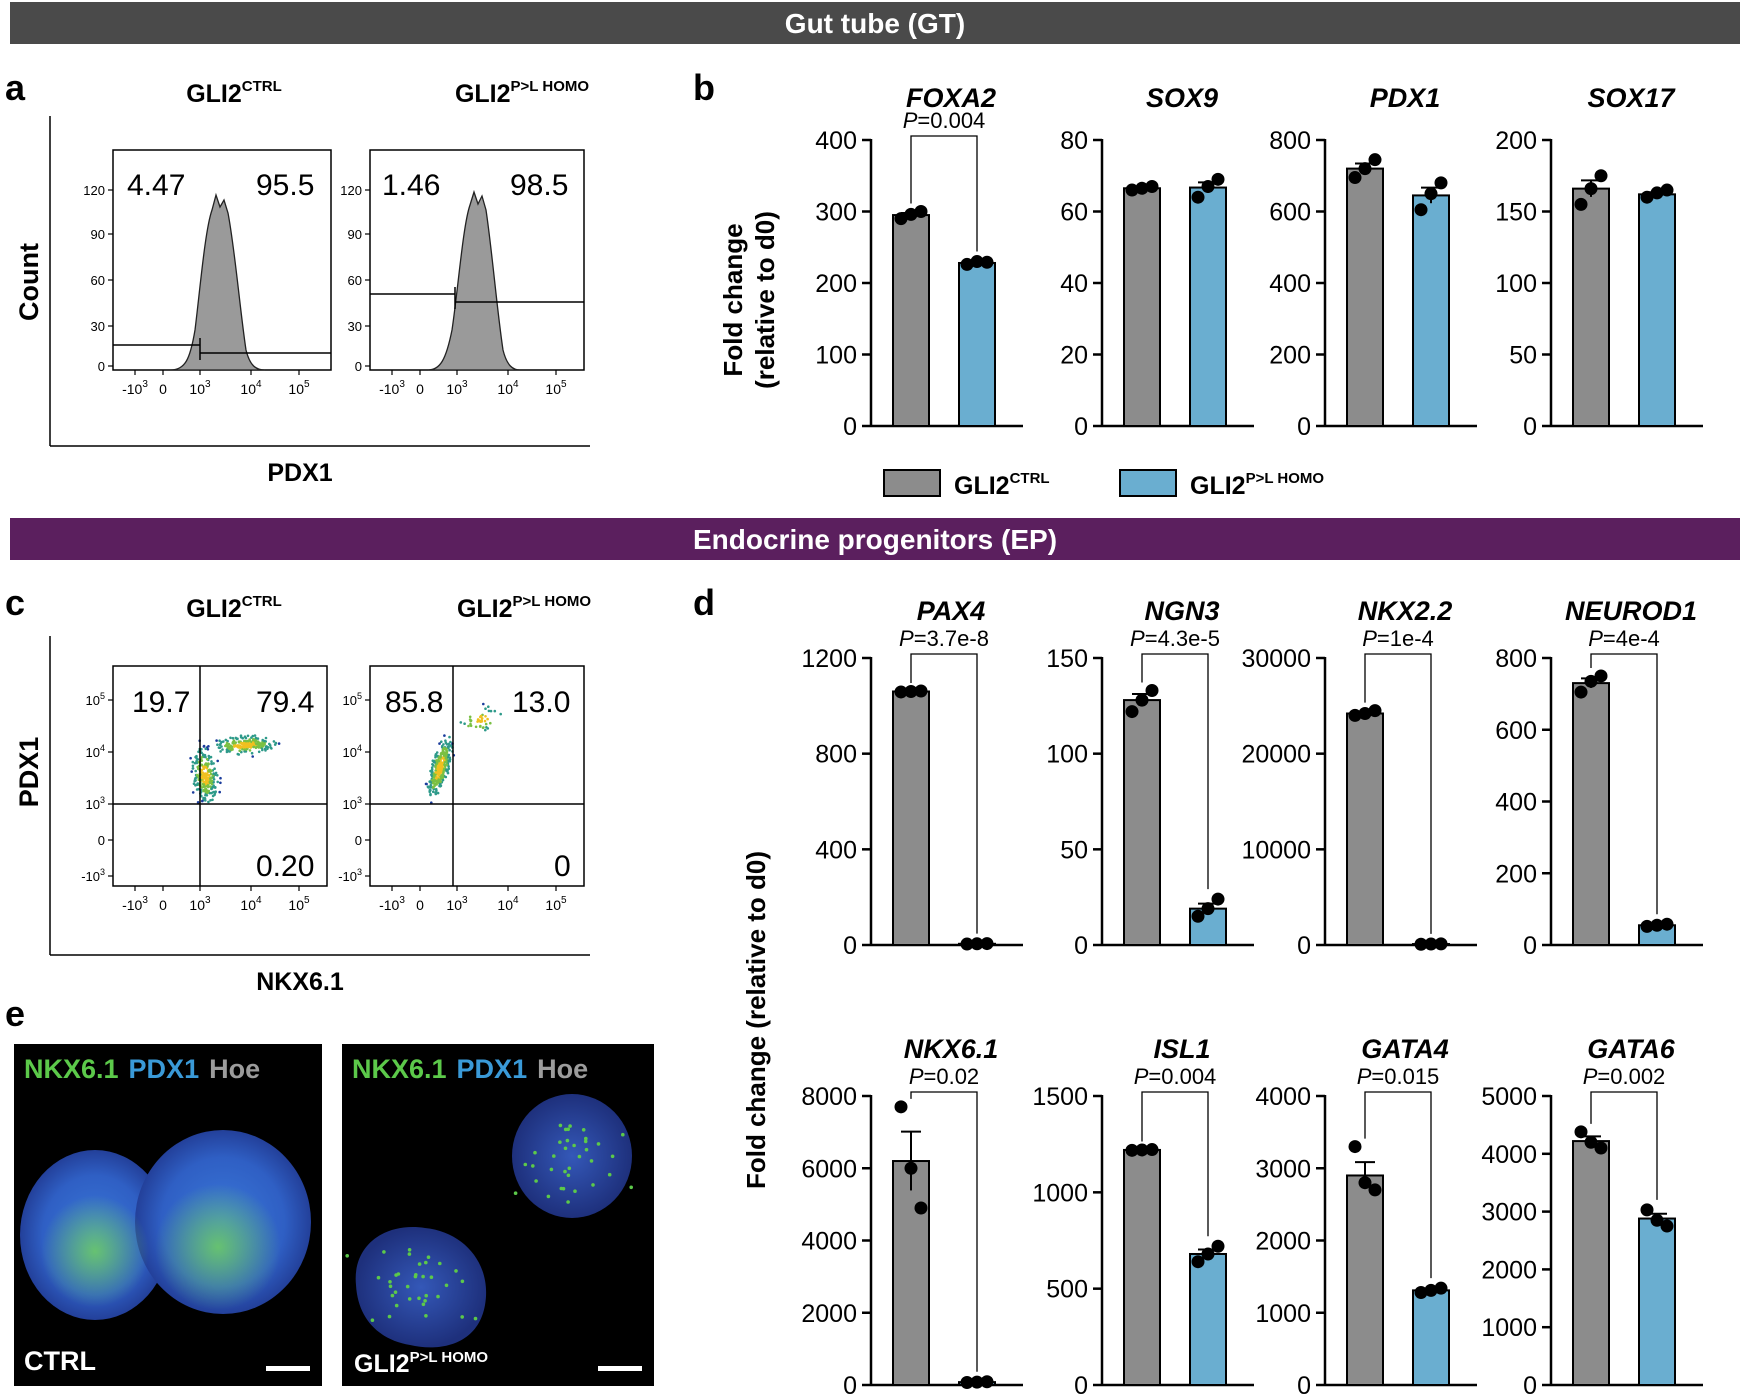 The image size is (1750, 1395). I want to click on y-tick-label: 60, so click(1074, 213).